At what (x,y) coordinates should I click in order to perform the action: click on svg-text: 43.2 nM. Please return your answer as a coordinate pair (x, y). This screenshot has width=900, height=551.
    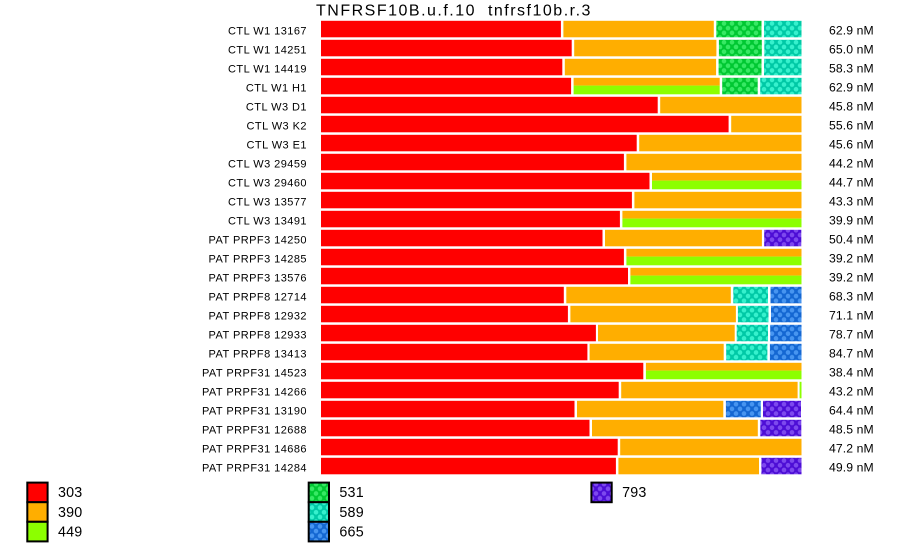
    Looking at the image, I should click on (851, 392).